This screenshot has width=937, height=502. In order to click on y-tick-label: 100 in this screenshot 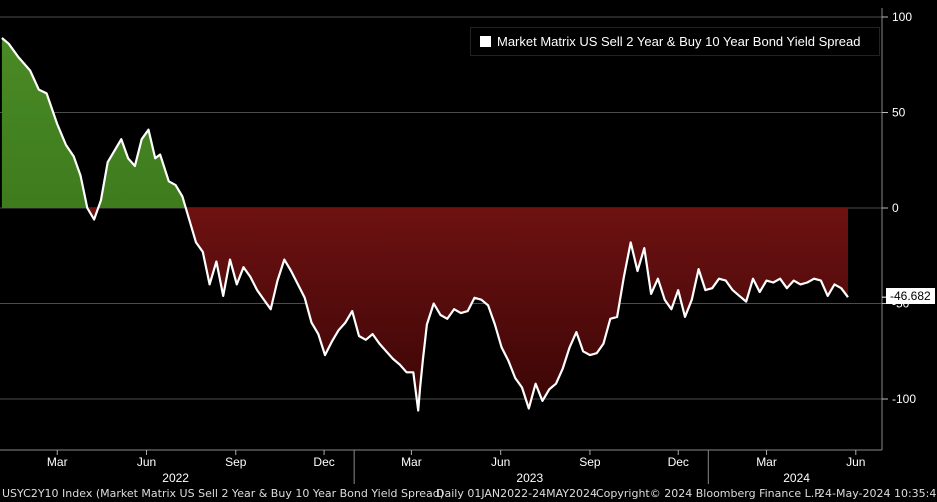, I will do `click(902, 17)`.